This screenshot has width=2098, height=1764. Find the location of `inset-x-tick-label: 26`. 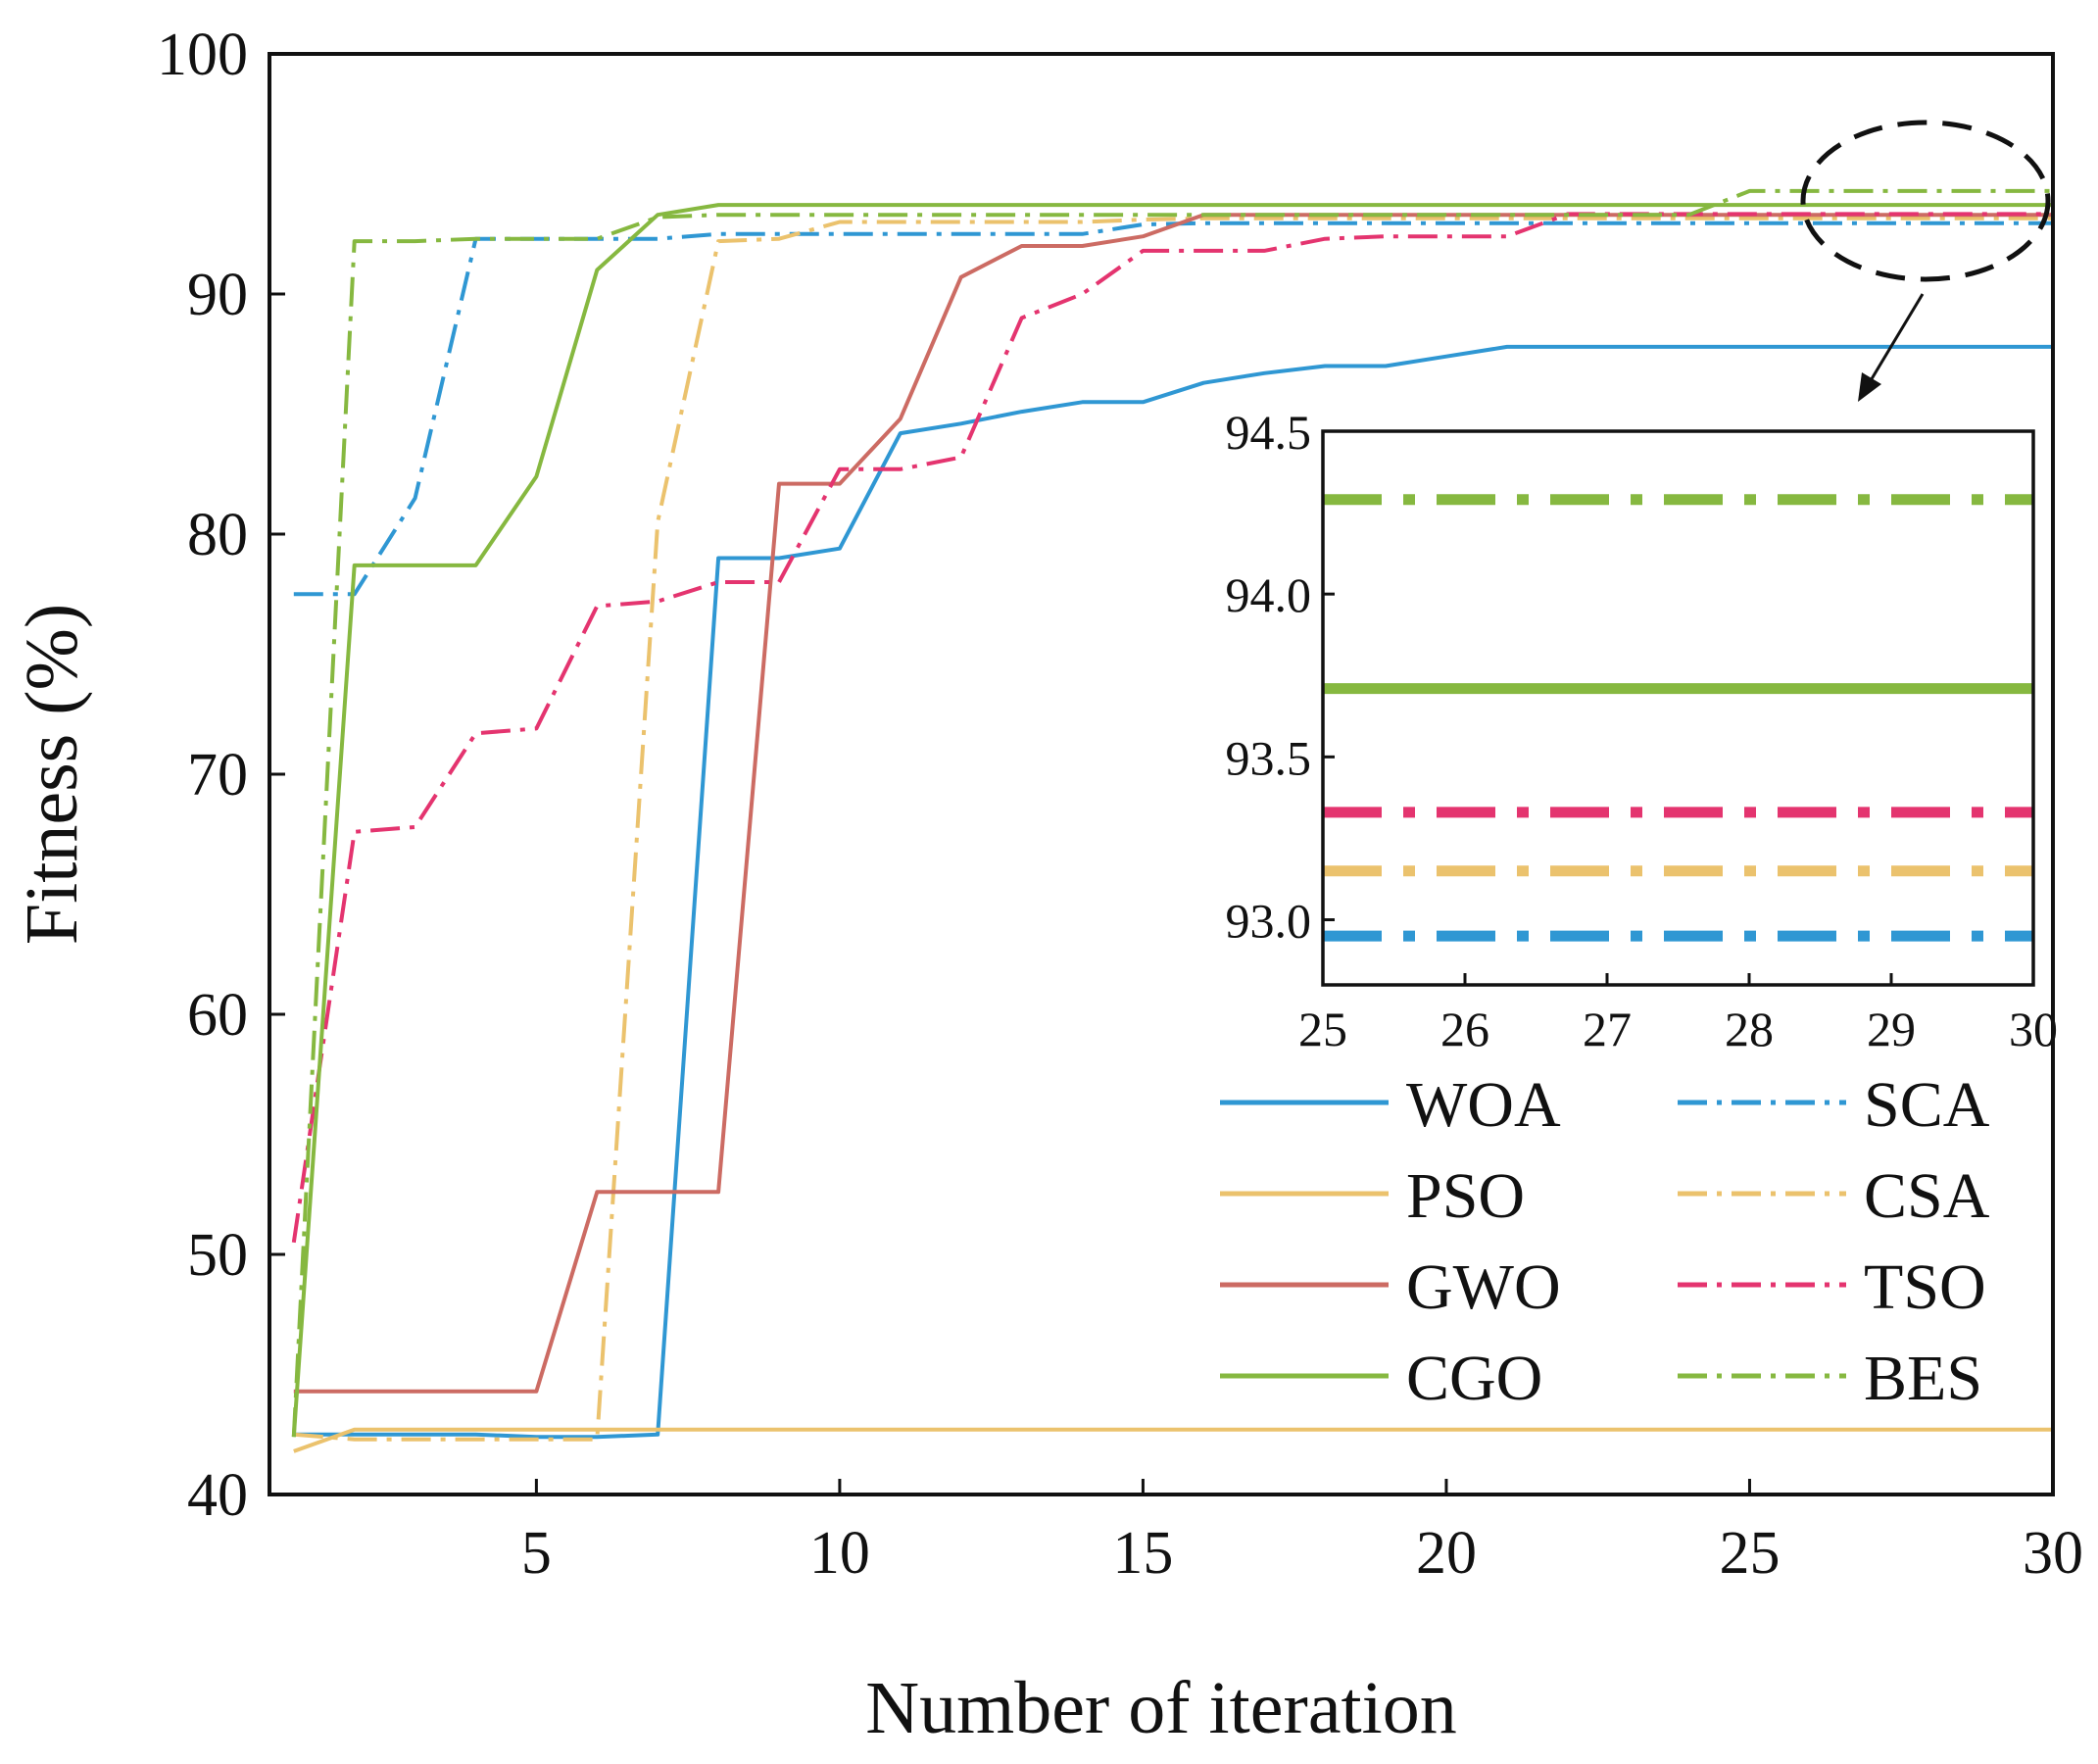

inset-x-tick-label: 26 is located at coordinates (1464, 1029).